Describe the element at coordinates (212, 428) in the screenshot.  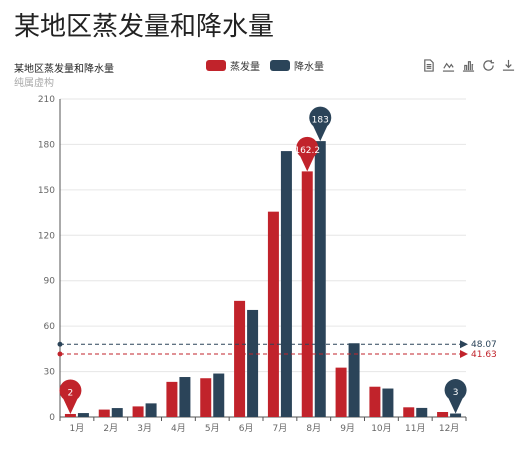
I see `x-tick-label: 5月` at that location.